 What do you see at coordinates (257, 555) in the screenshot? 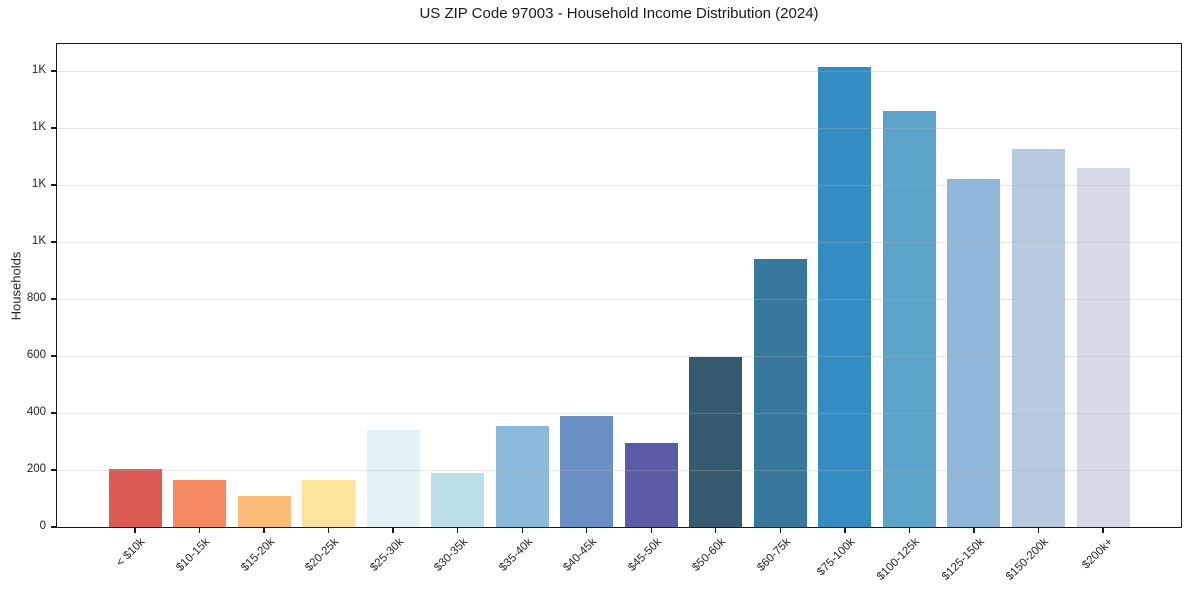
I see `x-tick-label-text: $15-20k` at bounding box center [257, 555].